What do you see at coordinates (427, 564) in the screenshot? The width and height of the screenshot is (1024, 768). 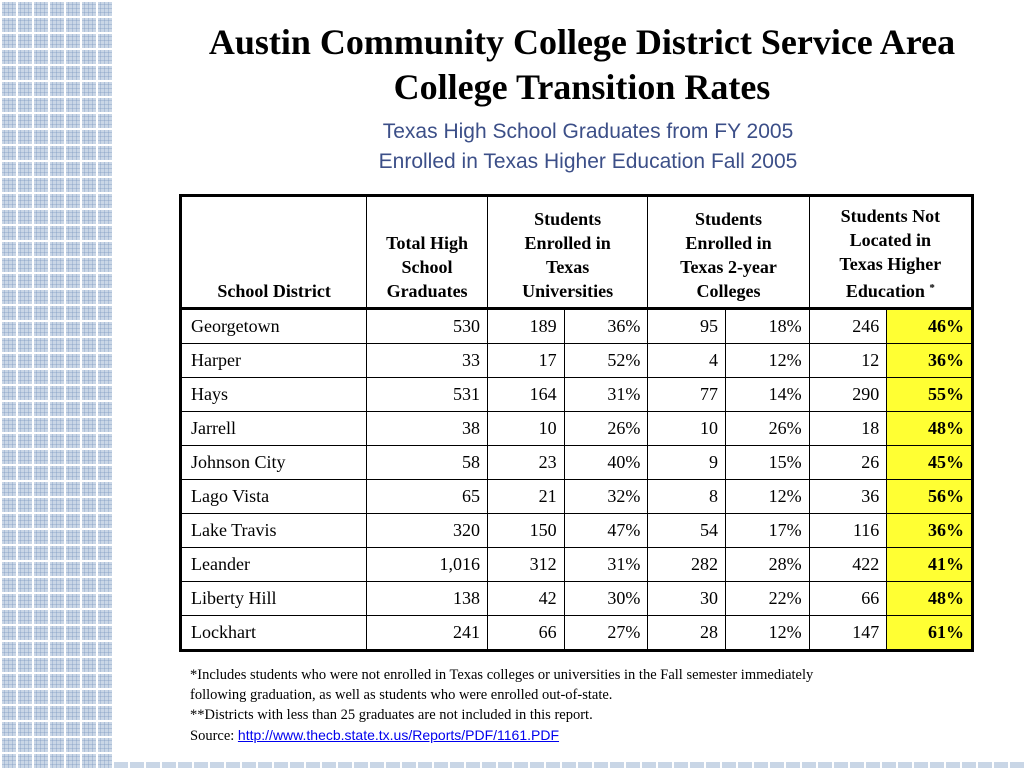 I see `cell-total: 1,016` at bounding box center [427, 564].